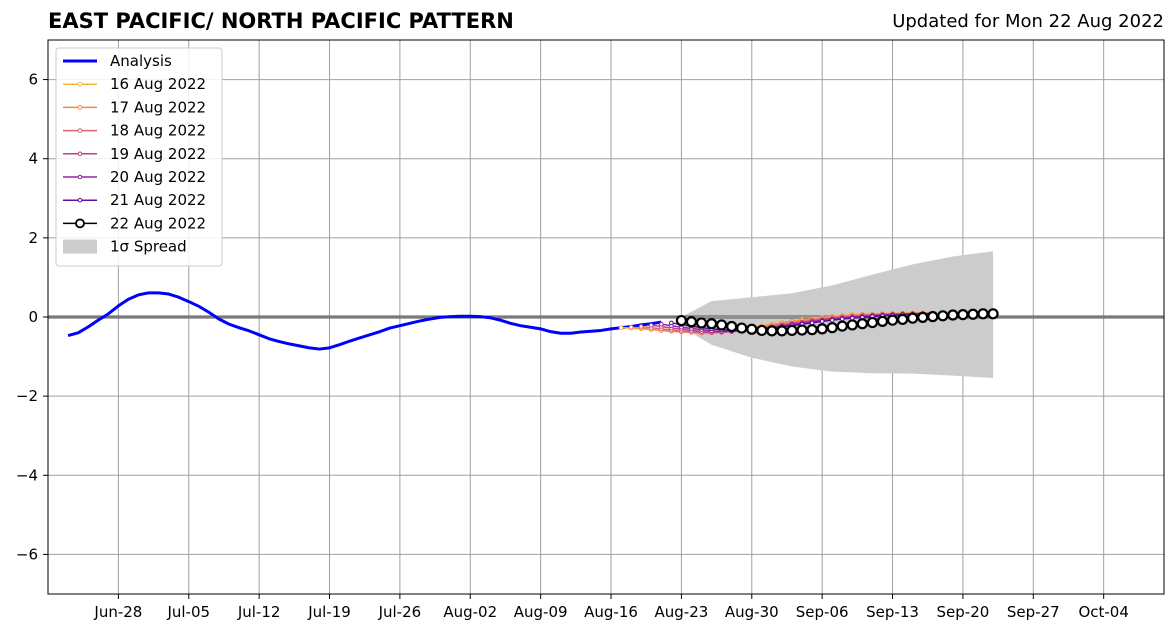 The height and width of the screenshot is (633, 1176). Describe the element at coordinates (33, 159) in the screenshot. I see `y-tick-label: 4` at that location.